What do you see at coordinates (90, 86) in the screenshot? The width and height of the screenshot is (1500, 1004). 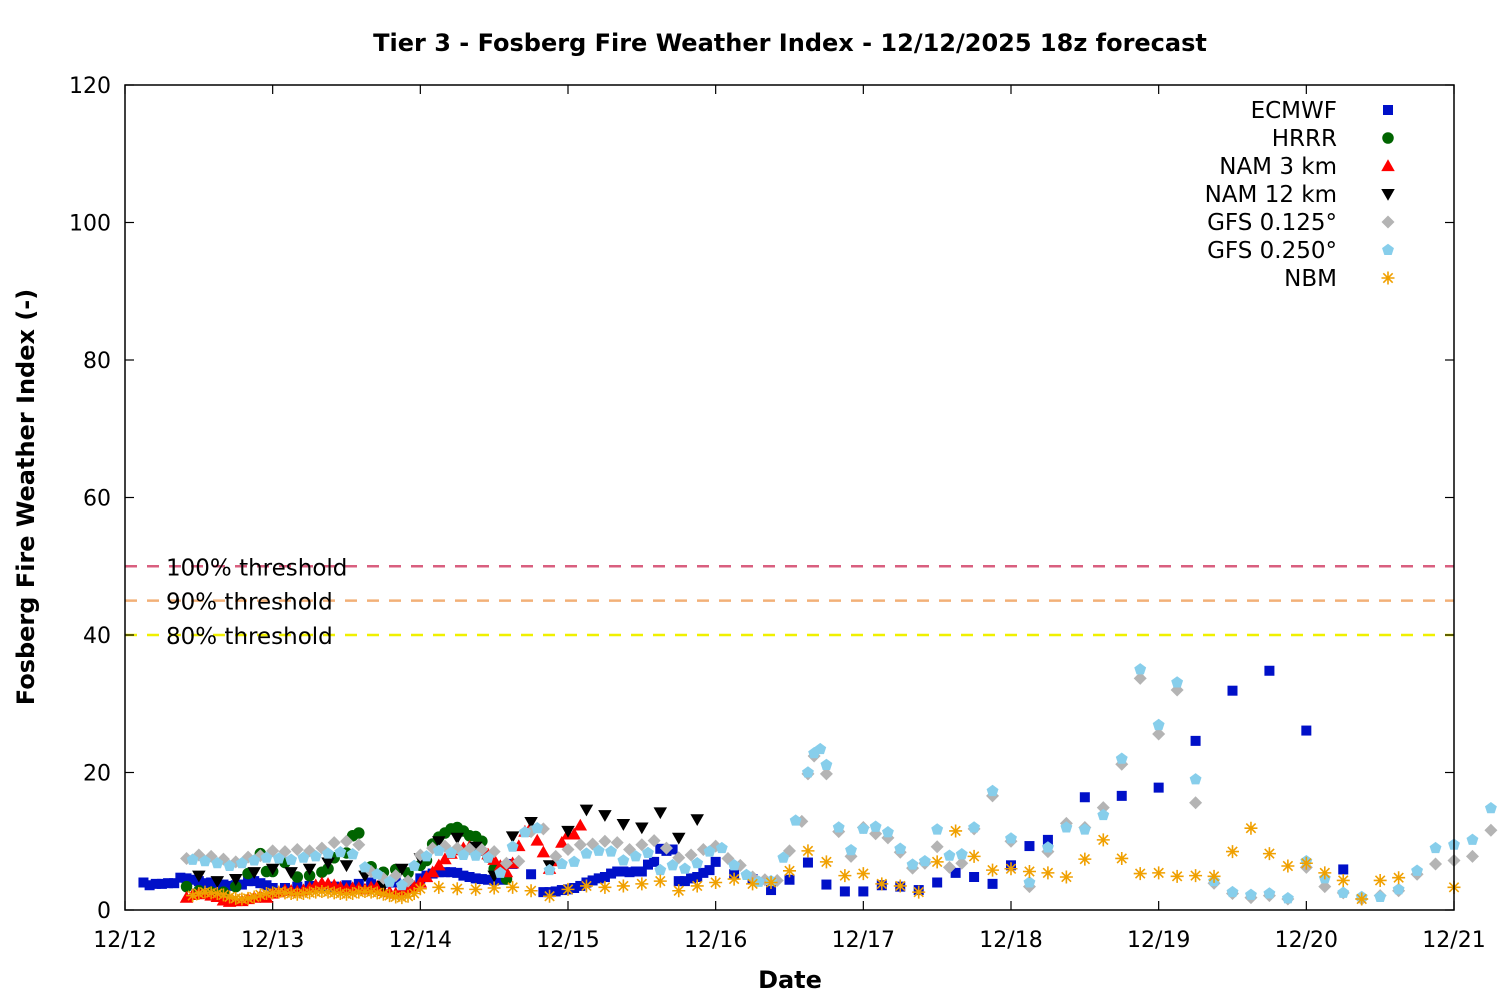 I see `y-tick-label: 120` at bounding box center [90, 86].